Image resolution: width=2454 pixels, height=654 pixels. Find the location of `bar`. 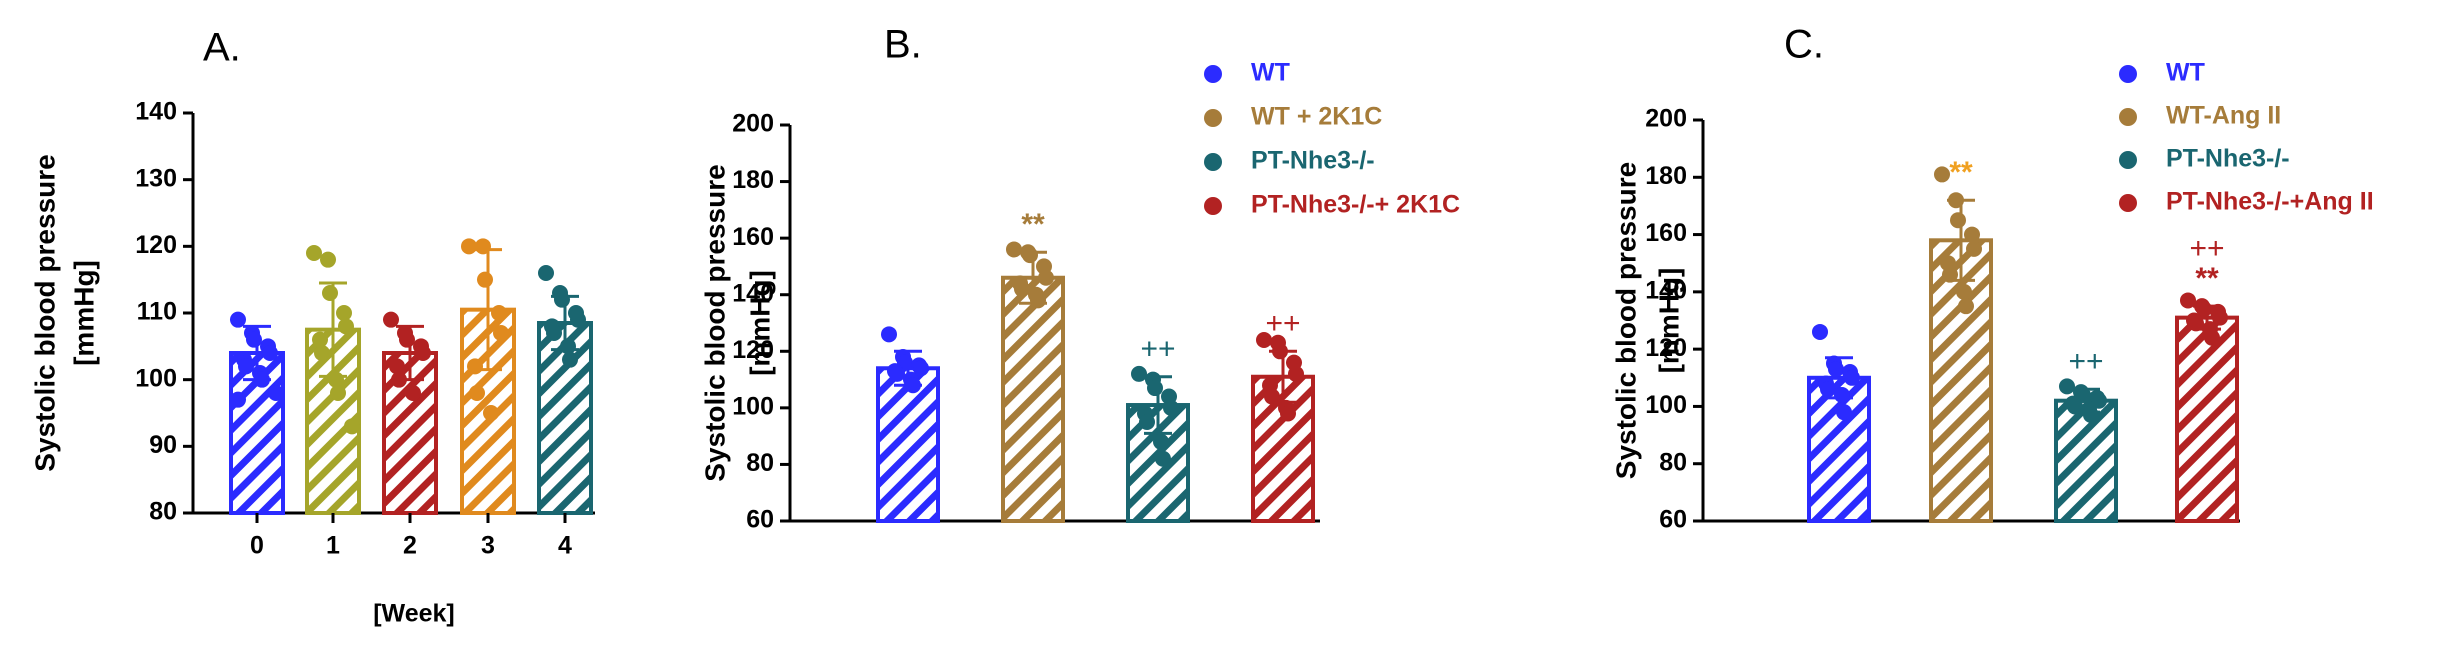

bar is located at coordinates (1033, 399).